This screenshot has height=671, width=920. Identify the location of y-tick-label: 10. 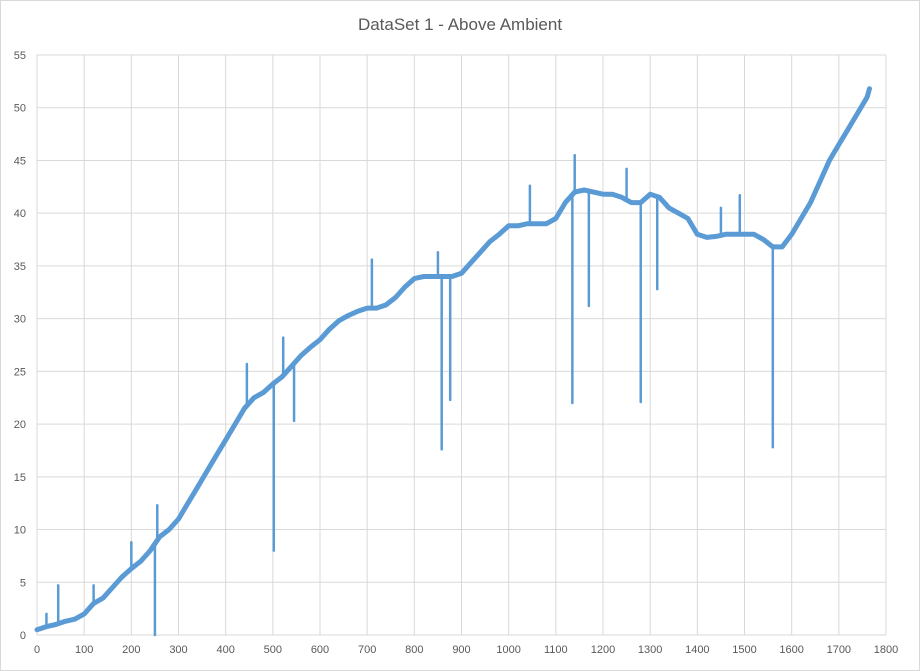
(20, 531).